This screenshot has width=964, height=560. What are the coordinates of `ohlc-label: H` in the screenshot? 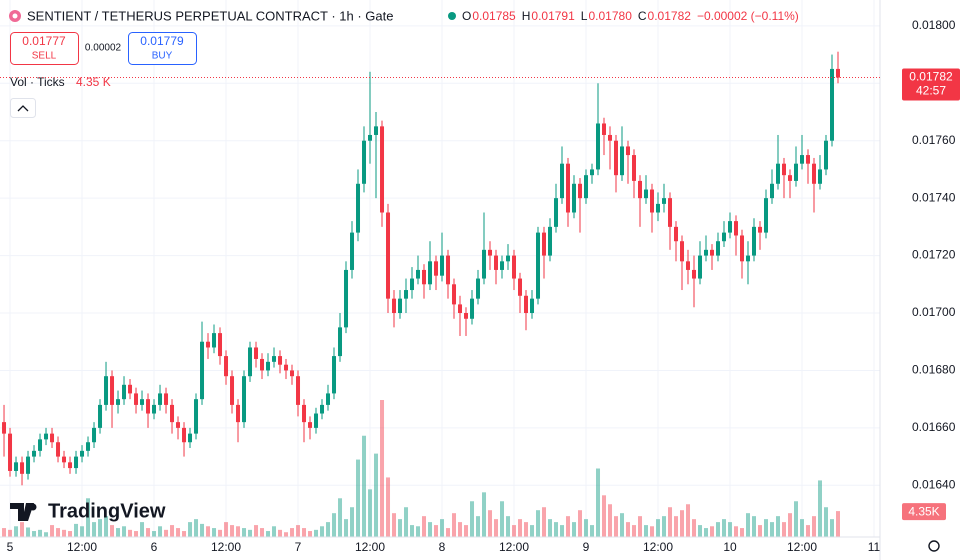 It's located at (526, 16).